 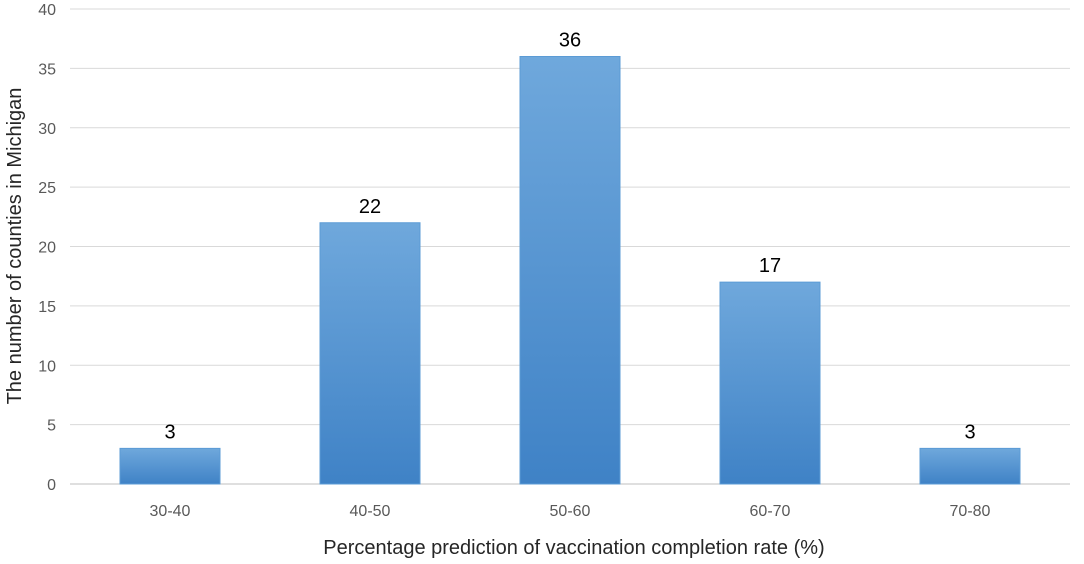 What do you see at coordinates (15, 246) in the screenshot?
I see `y-axis-title: The number of counties in Michigan` at bounding box center [15, 246].